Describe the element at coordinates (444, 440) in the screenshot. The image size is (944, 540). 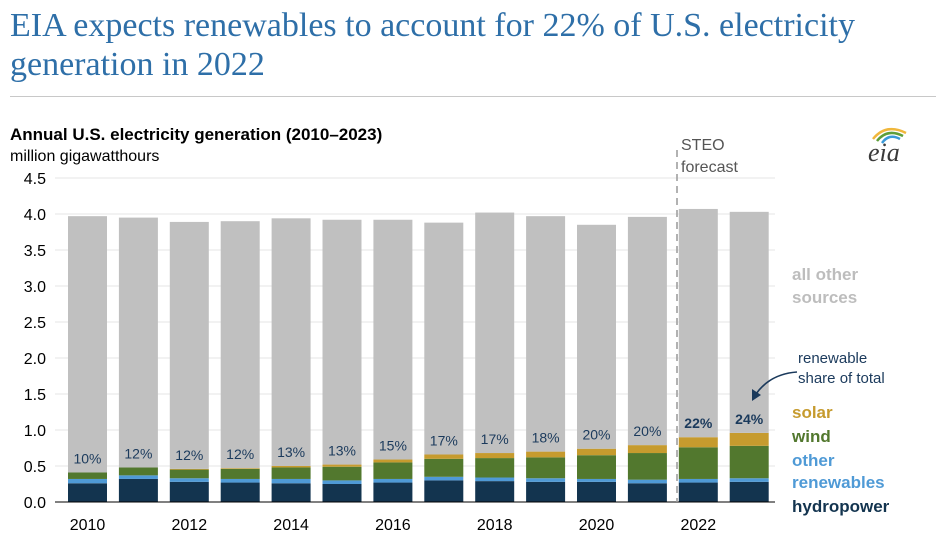
I see `share-label-2017: 17%` at that location.